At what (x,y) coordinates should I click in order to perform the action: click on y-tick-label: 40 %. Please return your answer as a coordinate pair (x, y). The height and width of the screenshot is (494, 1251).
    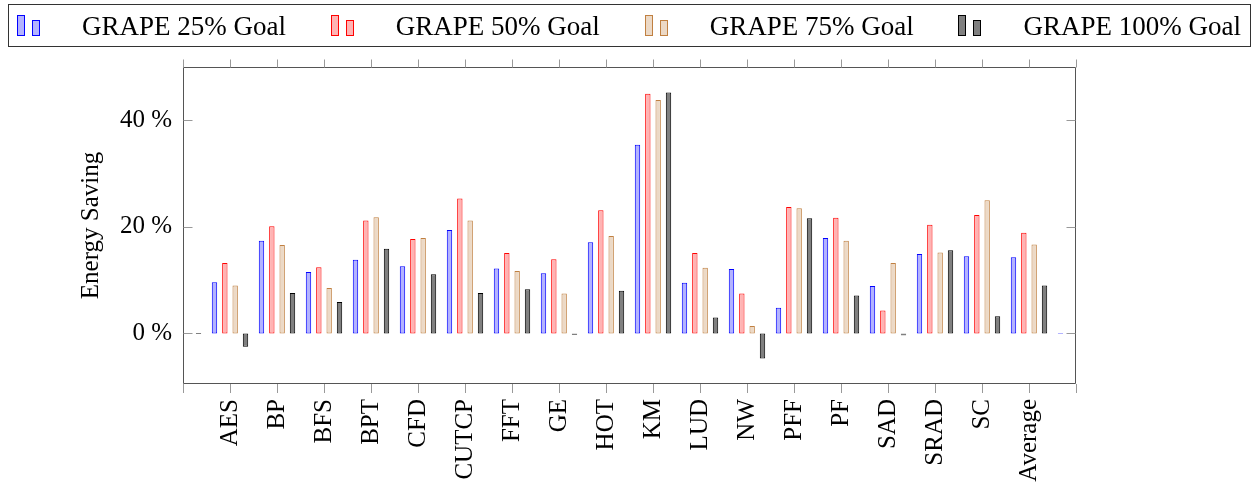
    Looking at the image, I should click on (145, 118).